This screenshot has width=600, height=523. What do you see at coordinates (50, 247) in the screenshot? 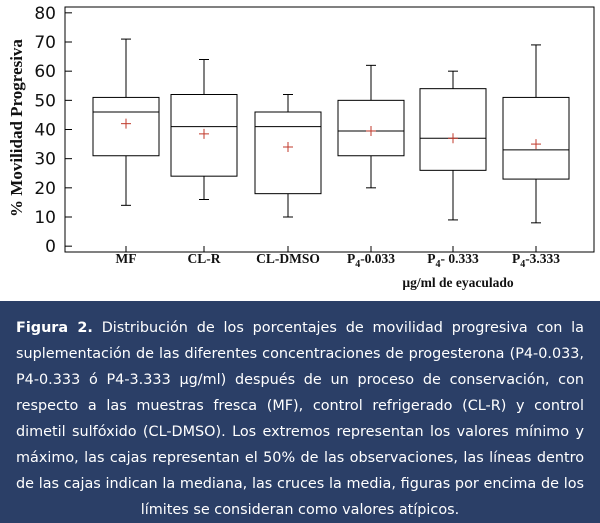
I see `y-tick-label: 0` at bounding box center [50, 247].